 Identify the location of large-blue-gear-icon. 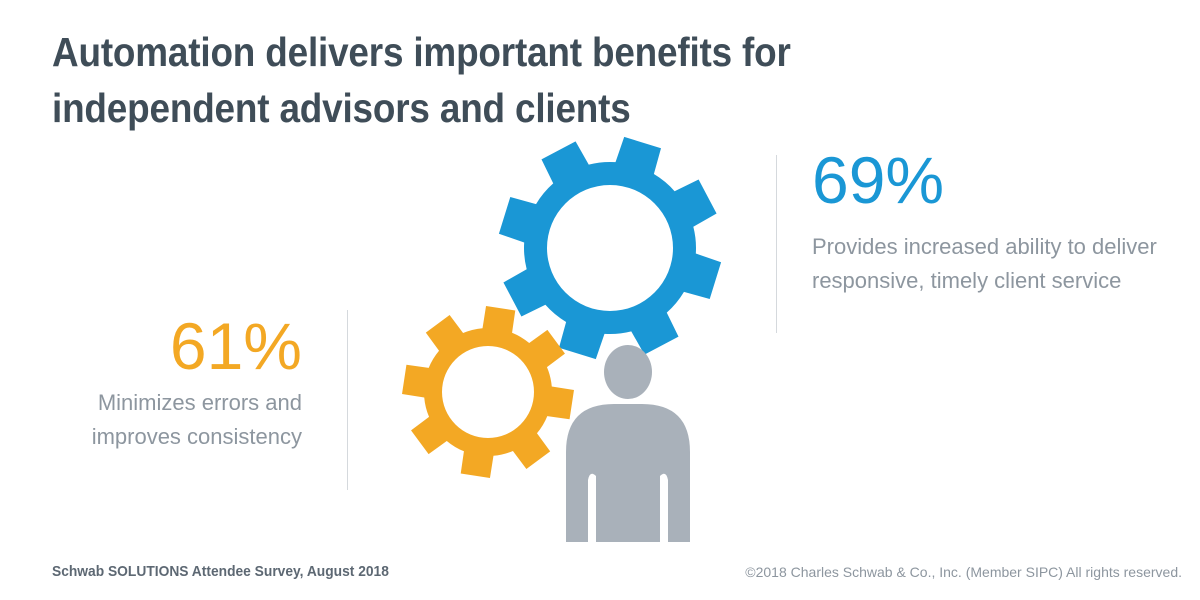
(610, 248).